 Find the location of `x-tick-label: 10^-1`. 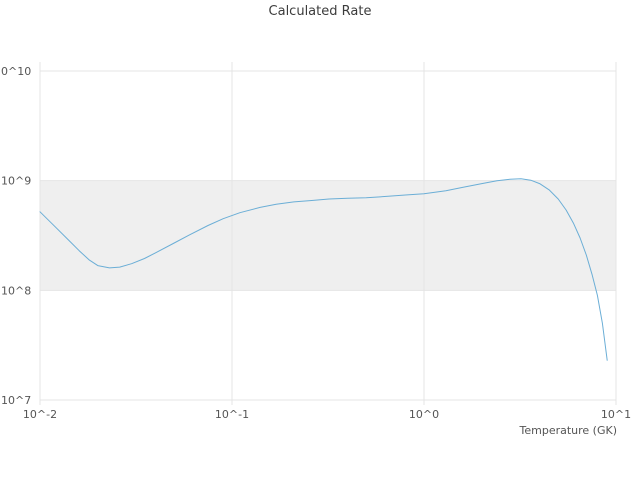

x-tick-label: 10^-1 is located at coordinates (232, 414).